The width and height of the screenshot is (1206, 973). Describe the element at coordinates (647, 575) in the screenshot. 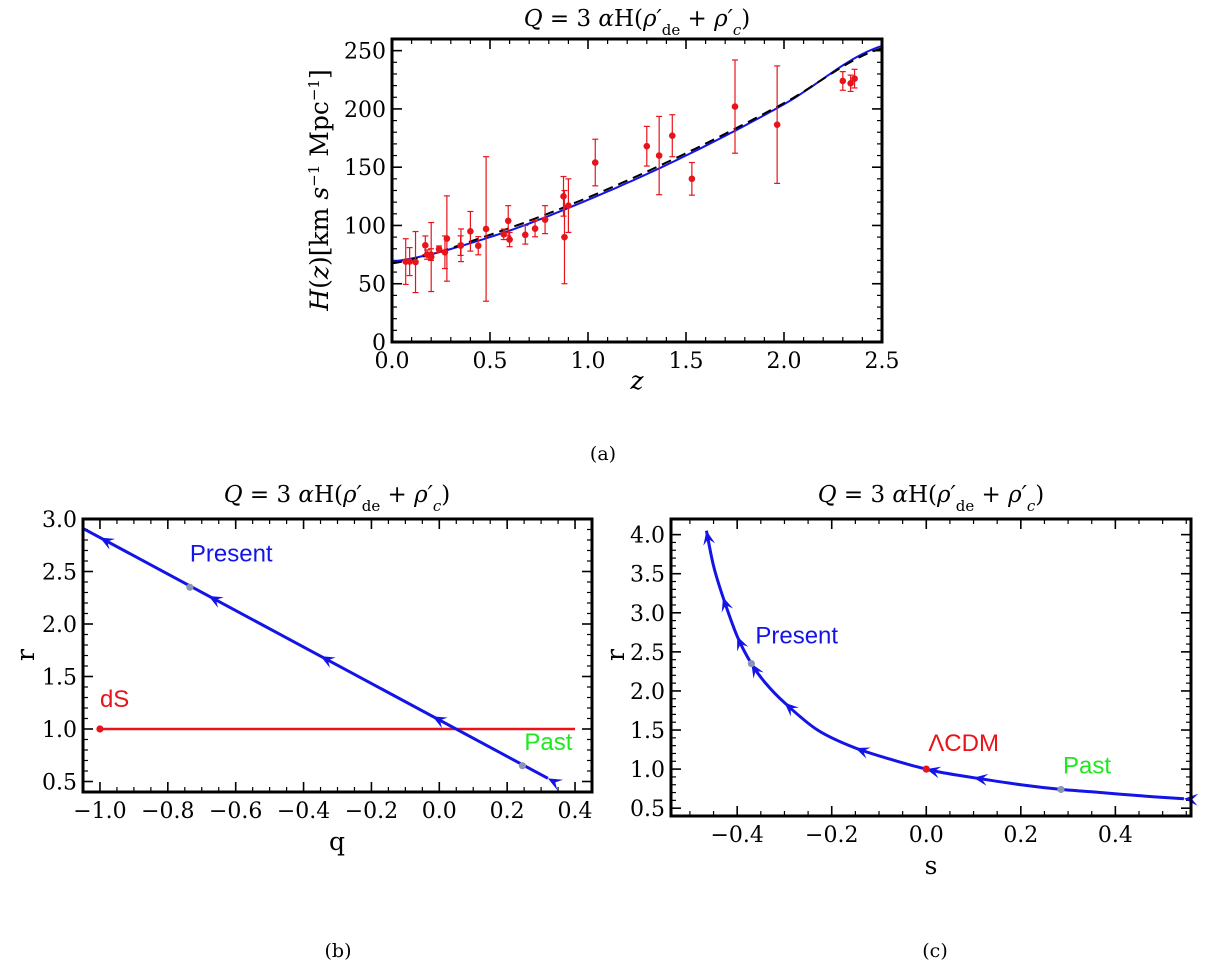

I see `y-tick-label: 3.5` at that location.